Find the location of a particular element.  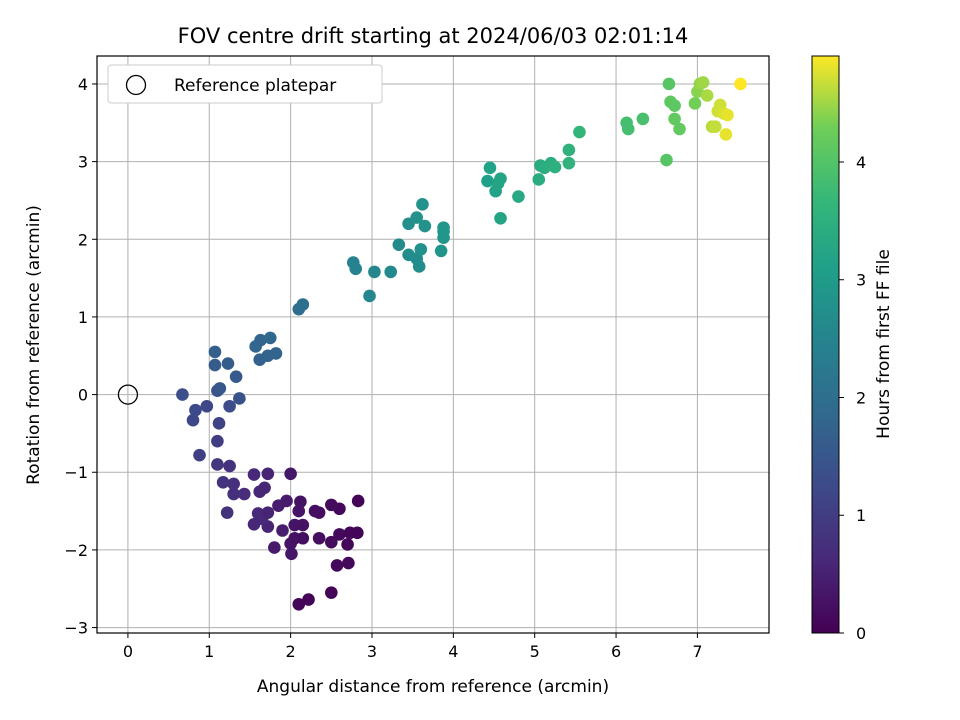

x-tick-label: 4 is located at coordinates (453, 651).